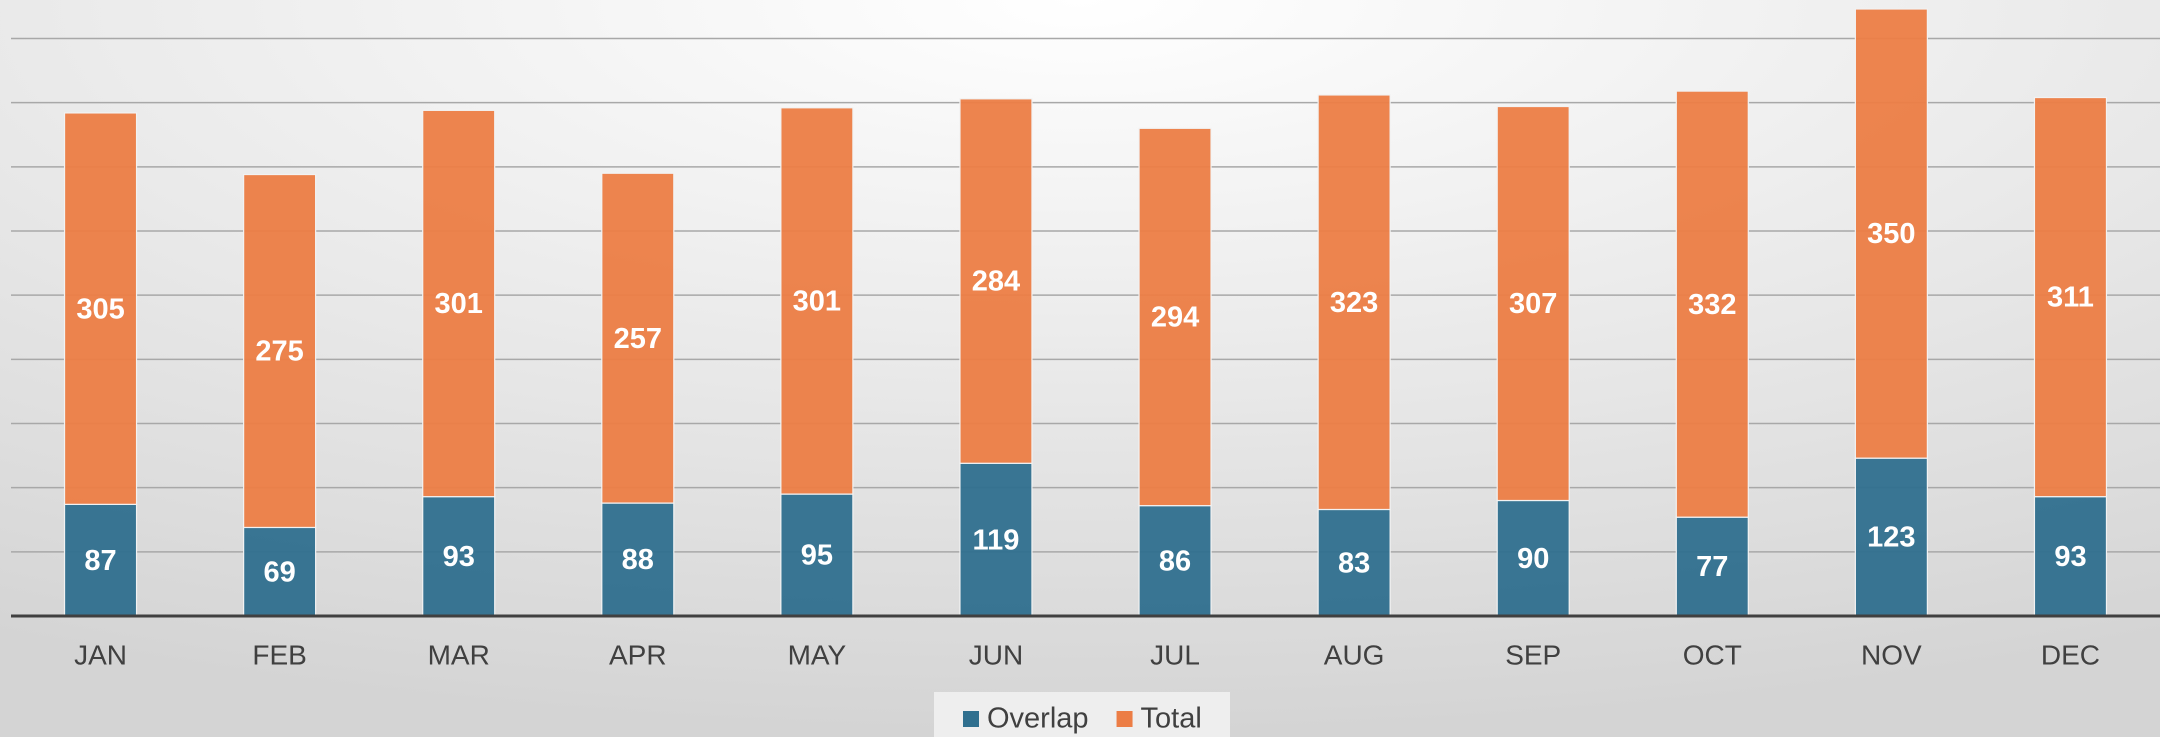 This screenshot has width=2160, height=737. I want to click on data-label: 305, so click(100, 309).